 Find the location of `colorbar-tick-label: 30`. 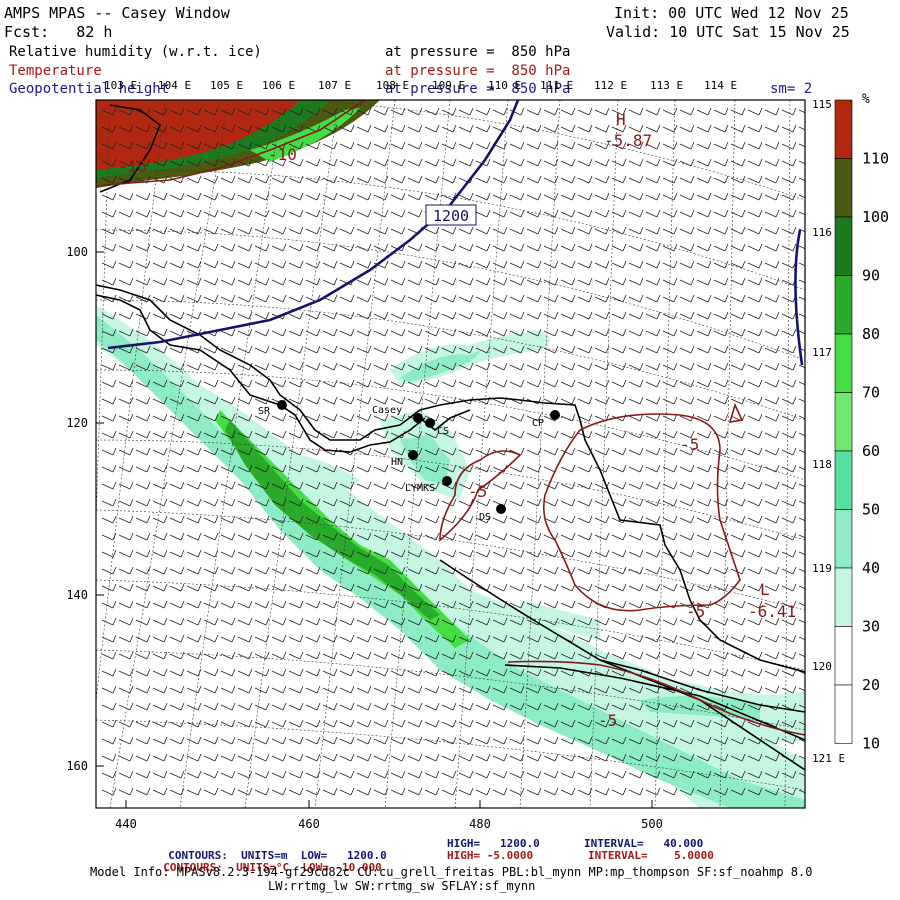

colorbar-tick-label: 30 is located at coordinates (871, 627).